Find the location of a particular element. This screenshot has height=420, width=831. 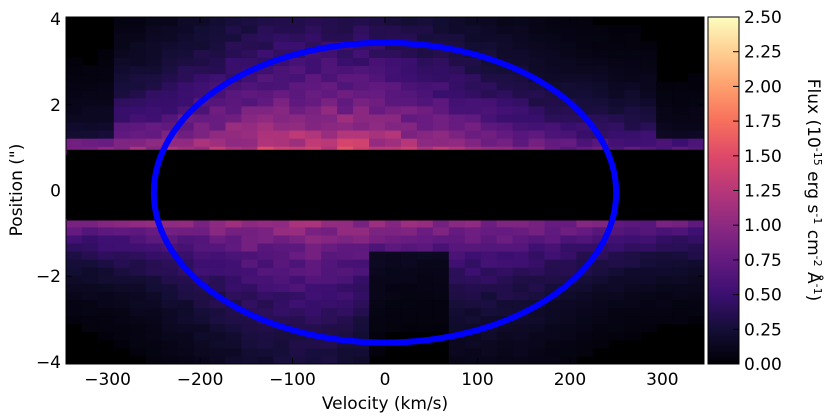

colorbar-tick-label: 0.50 is located at coordinates (763, 296).